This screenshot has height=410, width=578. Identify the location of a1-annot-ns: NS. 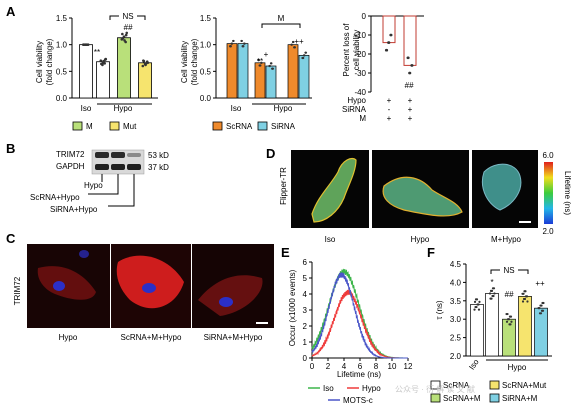
(127, 16).